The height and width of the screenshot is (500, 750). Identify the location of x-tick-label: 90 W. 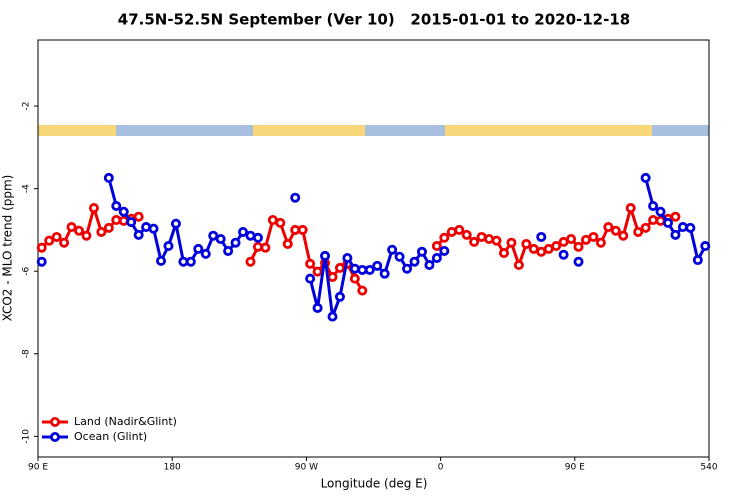
(306, 468).